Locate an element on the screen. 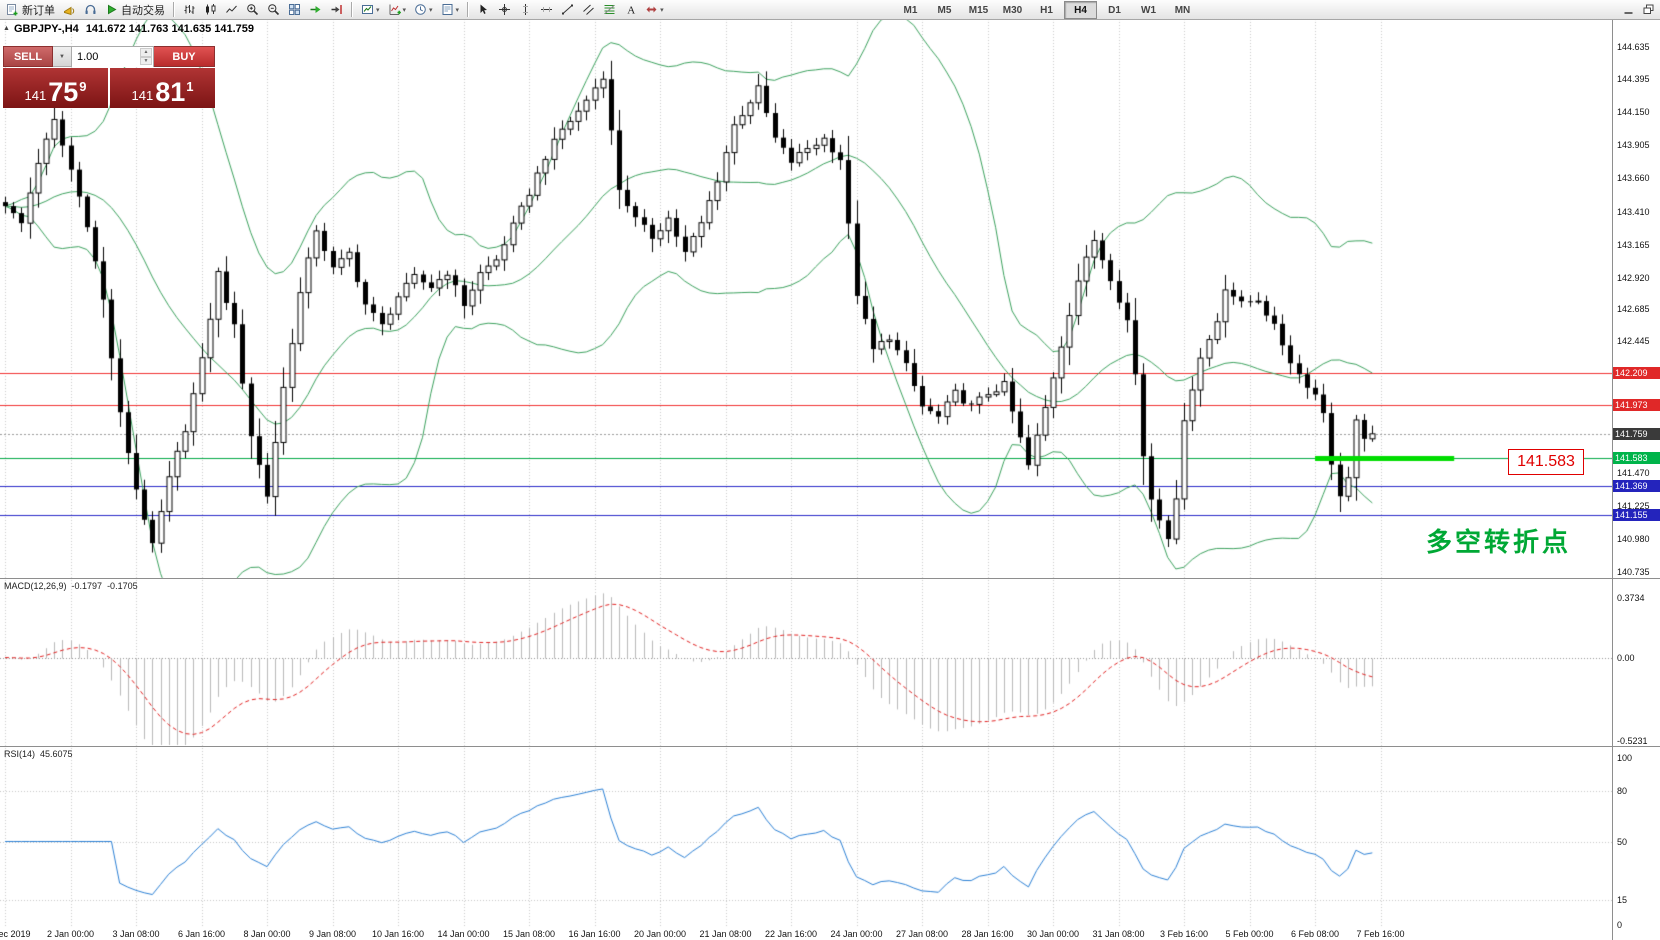  horizontal-line-icon is located at coordinates (546, 9).